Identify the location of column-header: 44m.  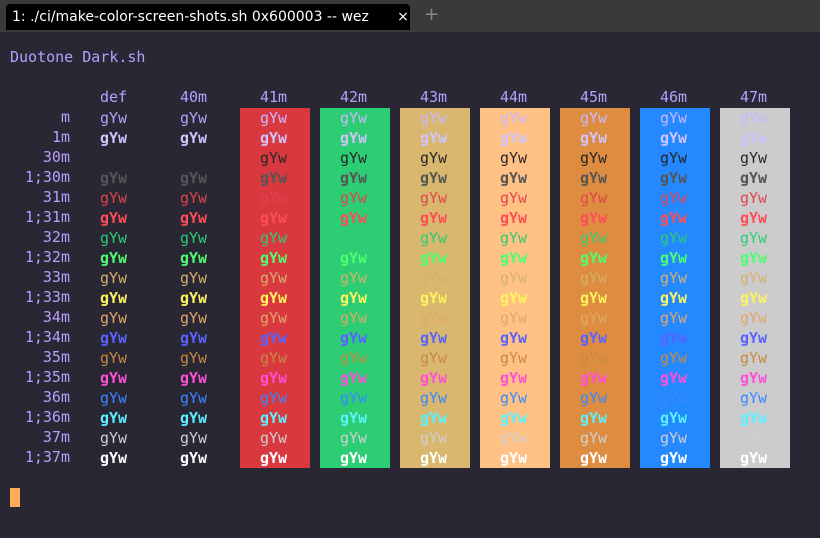
(514, 97).